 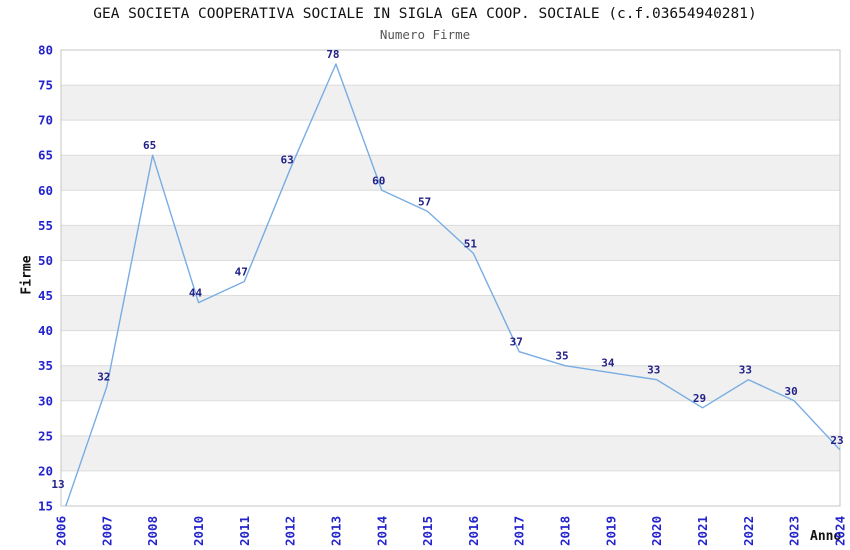 What do you see at coordinates (473, 531) in the screenshot?
I see `x-tick-label: 2016` at bounding box center [473, 531].